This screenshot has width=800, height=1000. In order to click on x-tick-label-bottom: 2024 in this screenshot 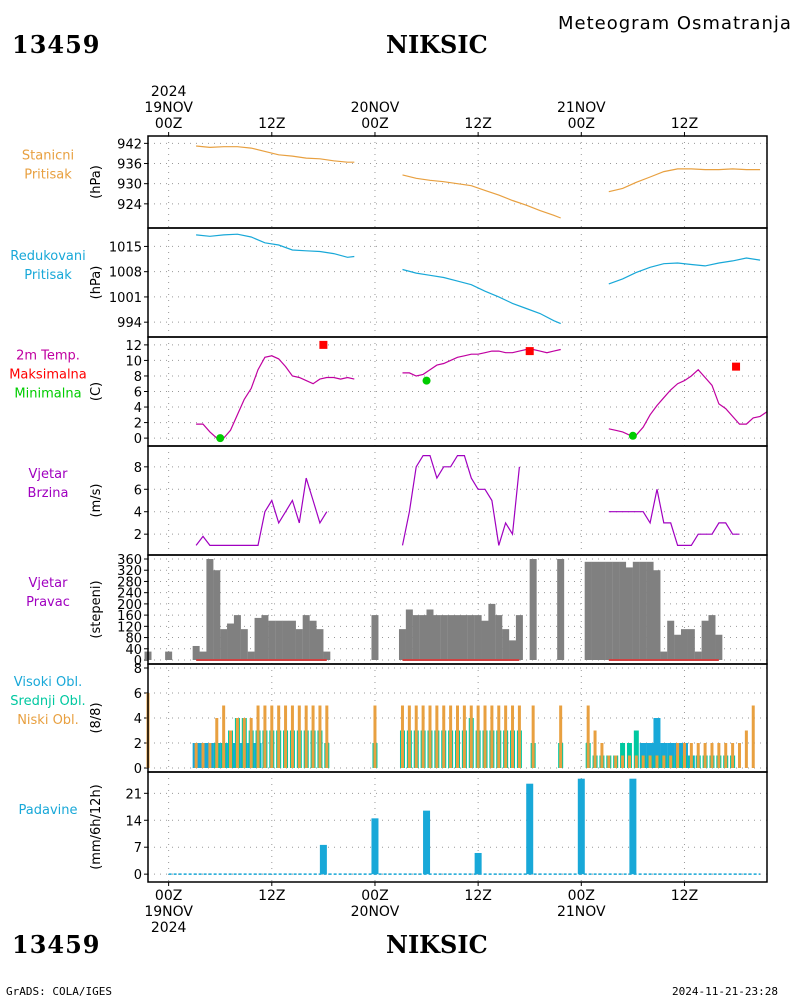, I will do `click(169, 928)`.